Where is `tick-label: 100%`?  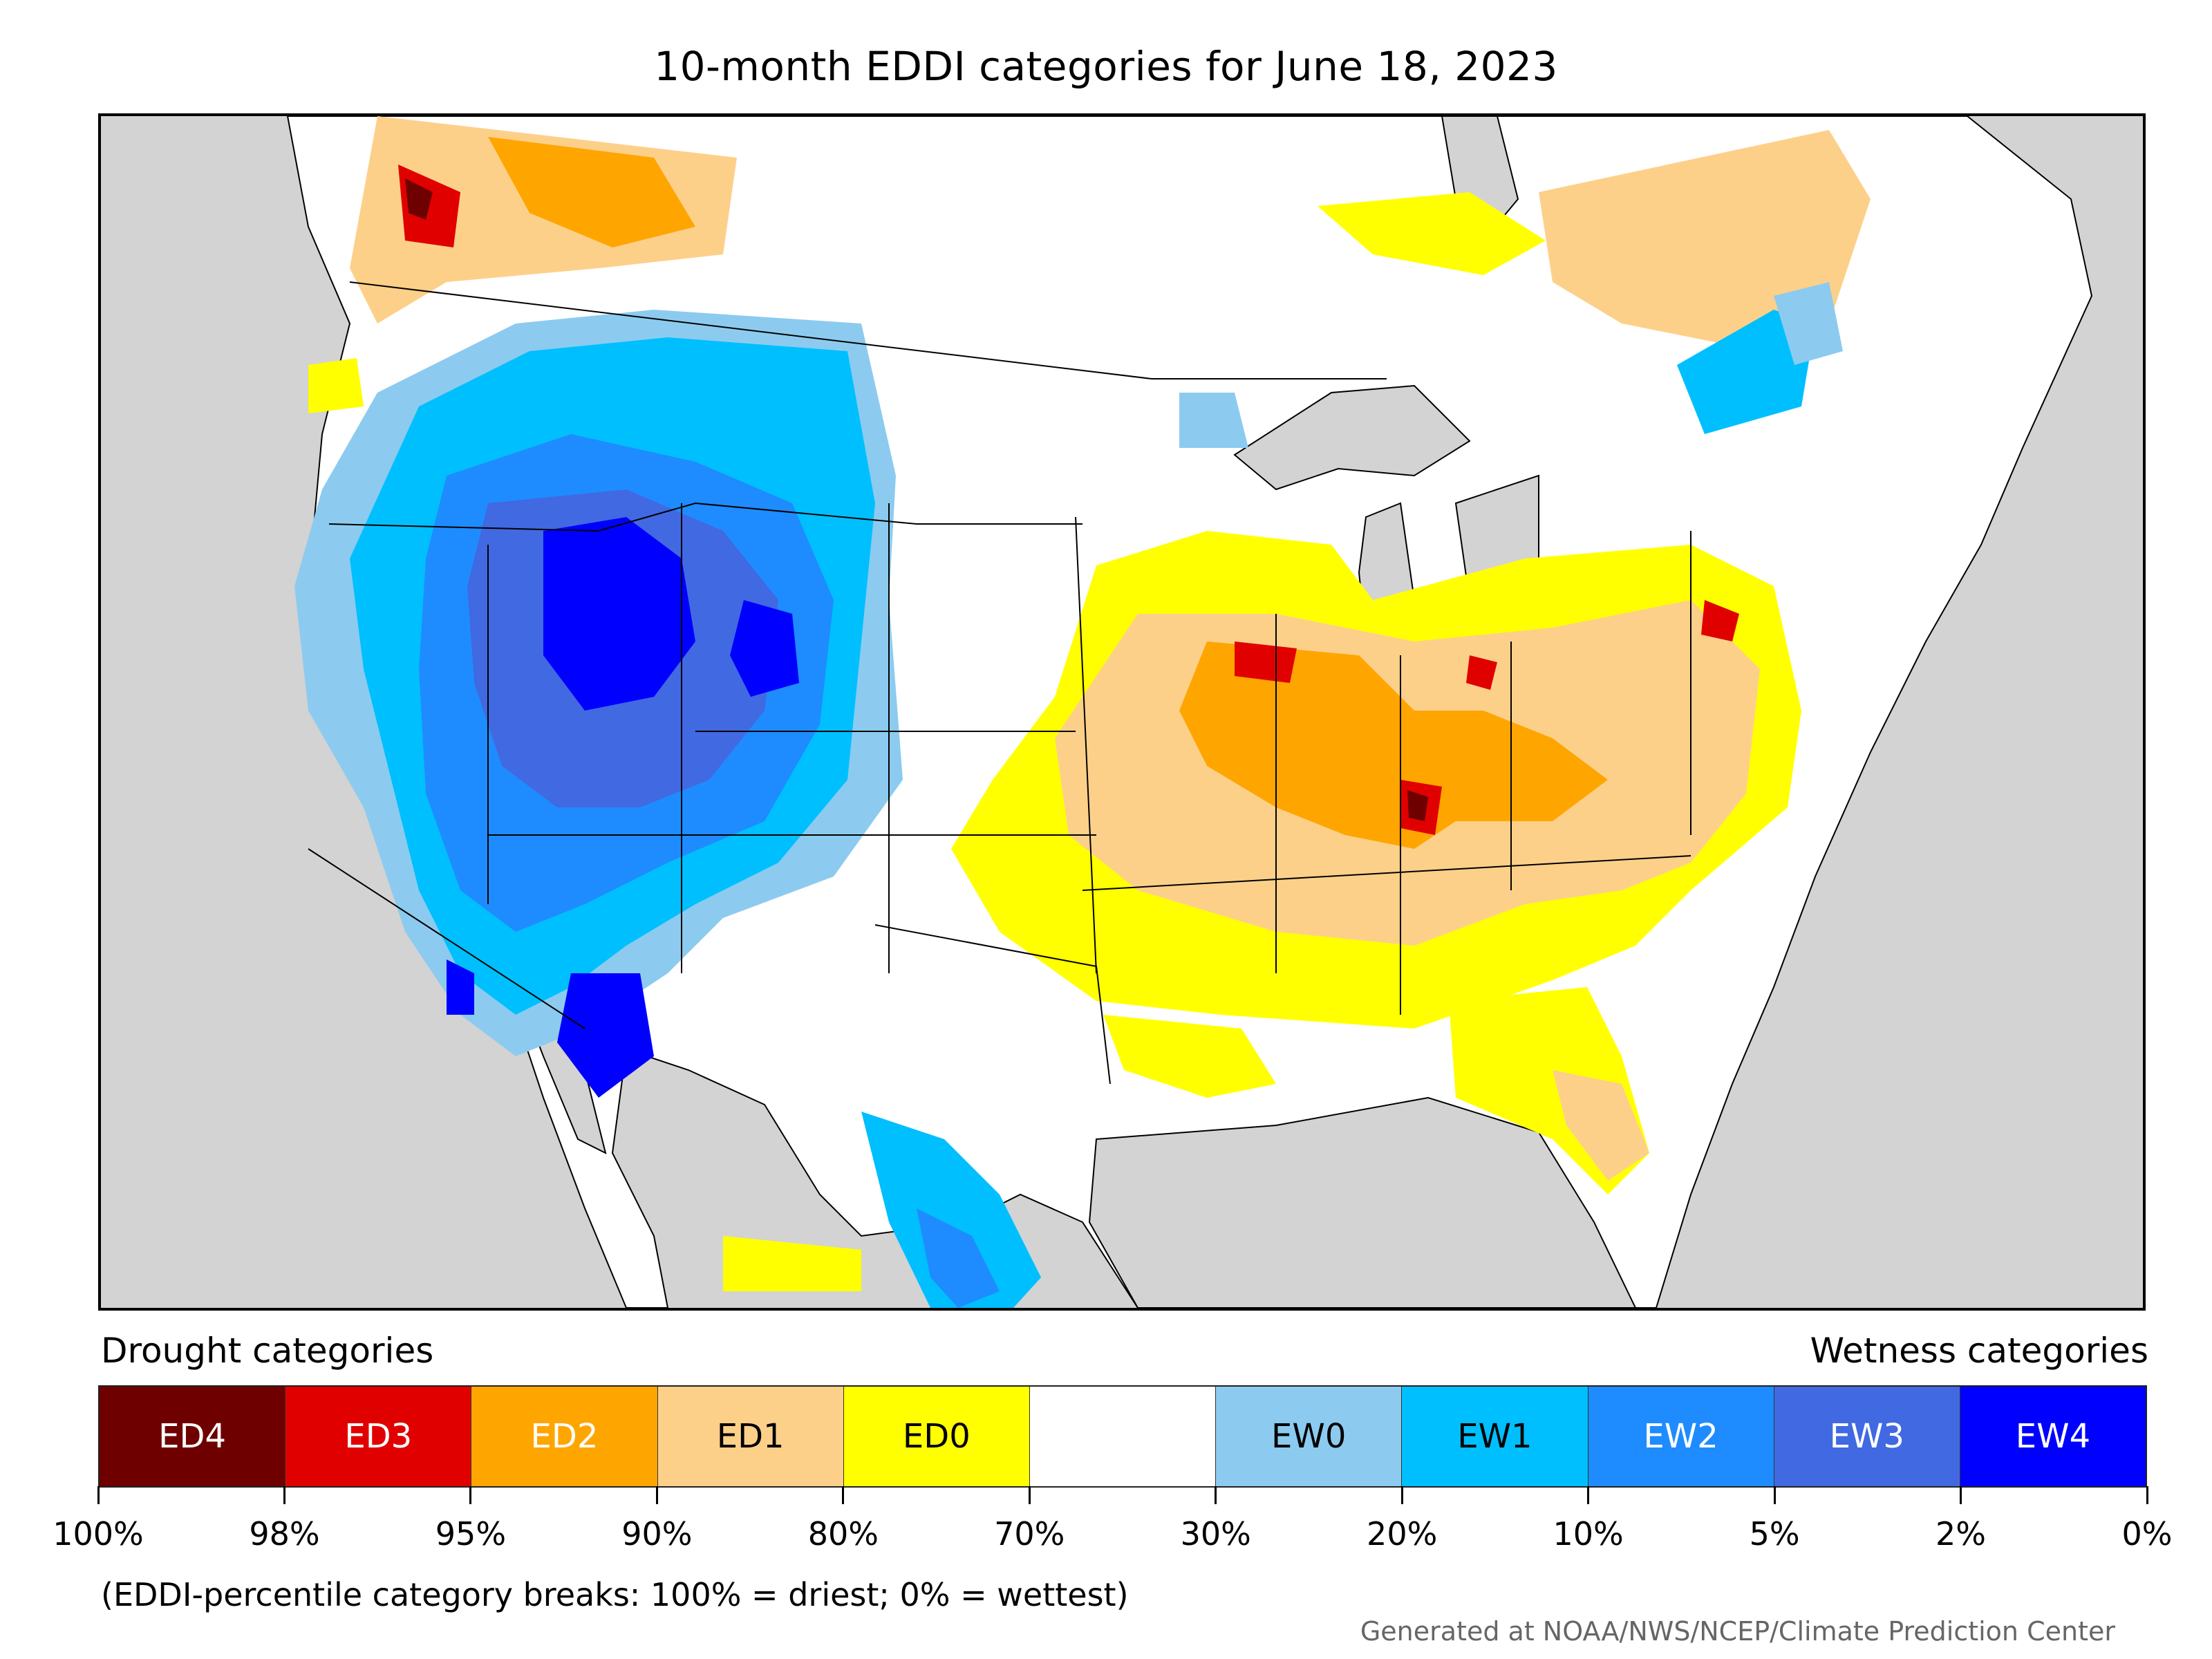 tick-label: 100% is located at coordinates (99, 1534).